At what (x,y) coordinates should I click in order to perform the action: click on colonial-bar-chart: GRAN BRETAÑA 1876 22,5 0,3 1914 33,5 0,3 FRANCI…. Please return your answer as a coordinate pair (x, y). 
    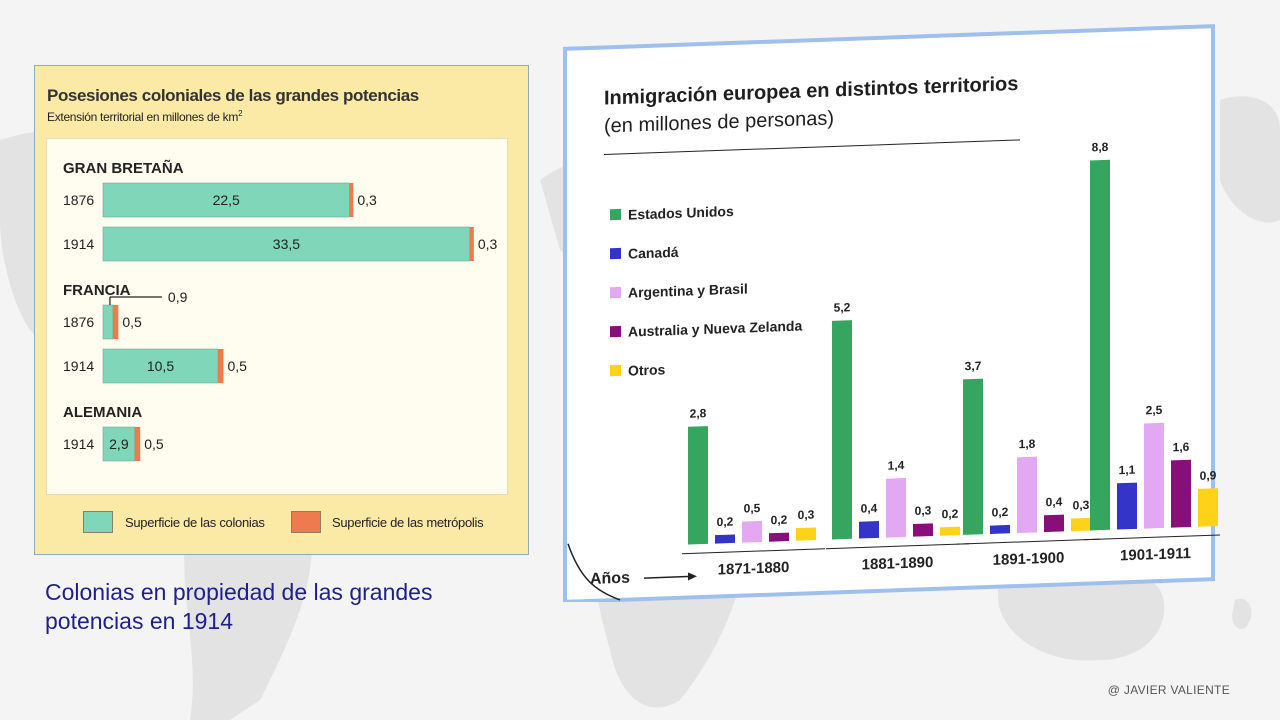
    Looking at the image, I should click on (280, 310).